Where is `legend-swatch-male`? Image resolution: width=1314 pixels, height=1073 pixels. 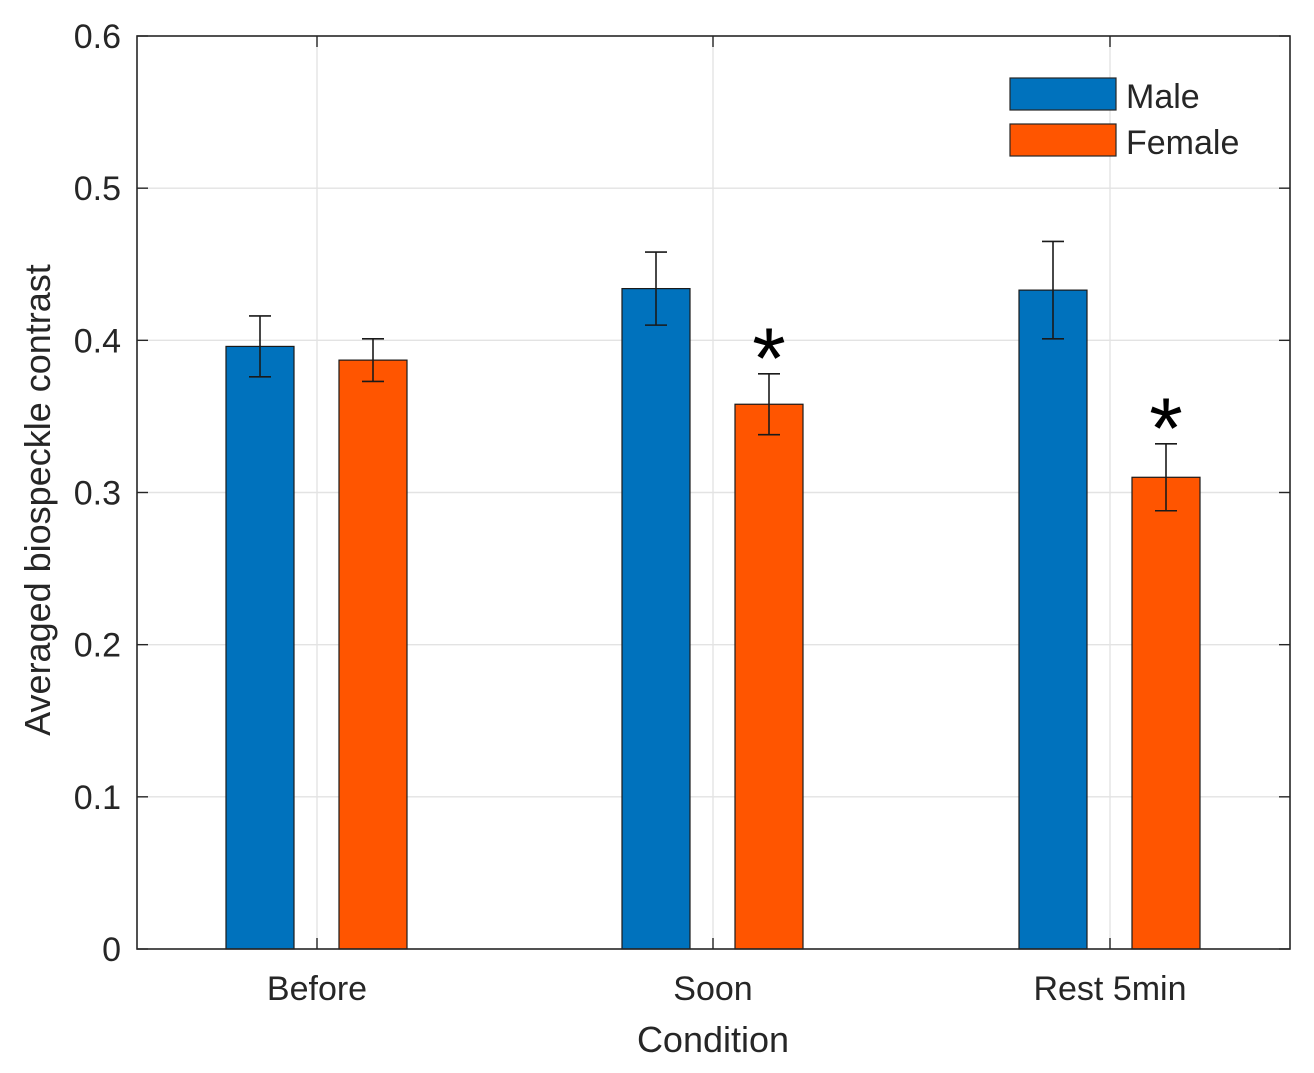
legend-swatch-male is located at coordinates (1063, 94).